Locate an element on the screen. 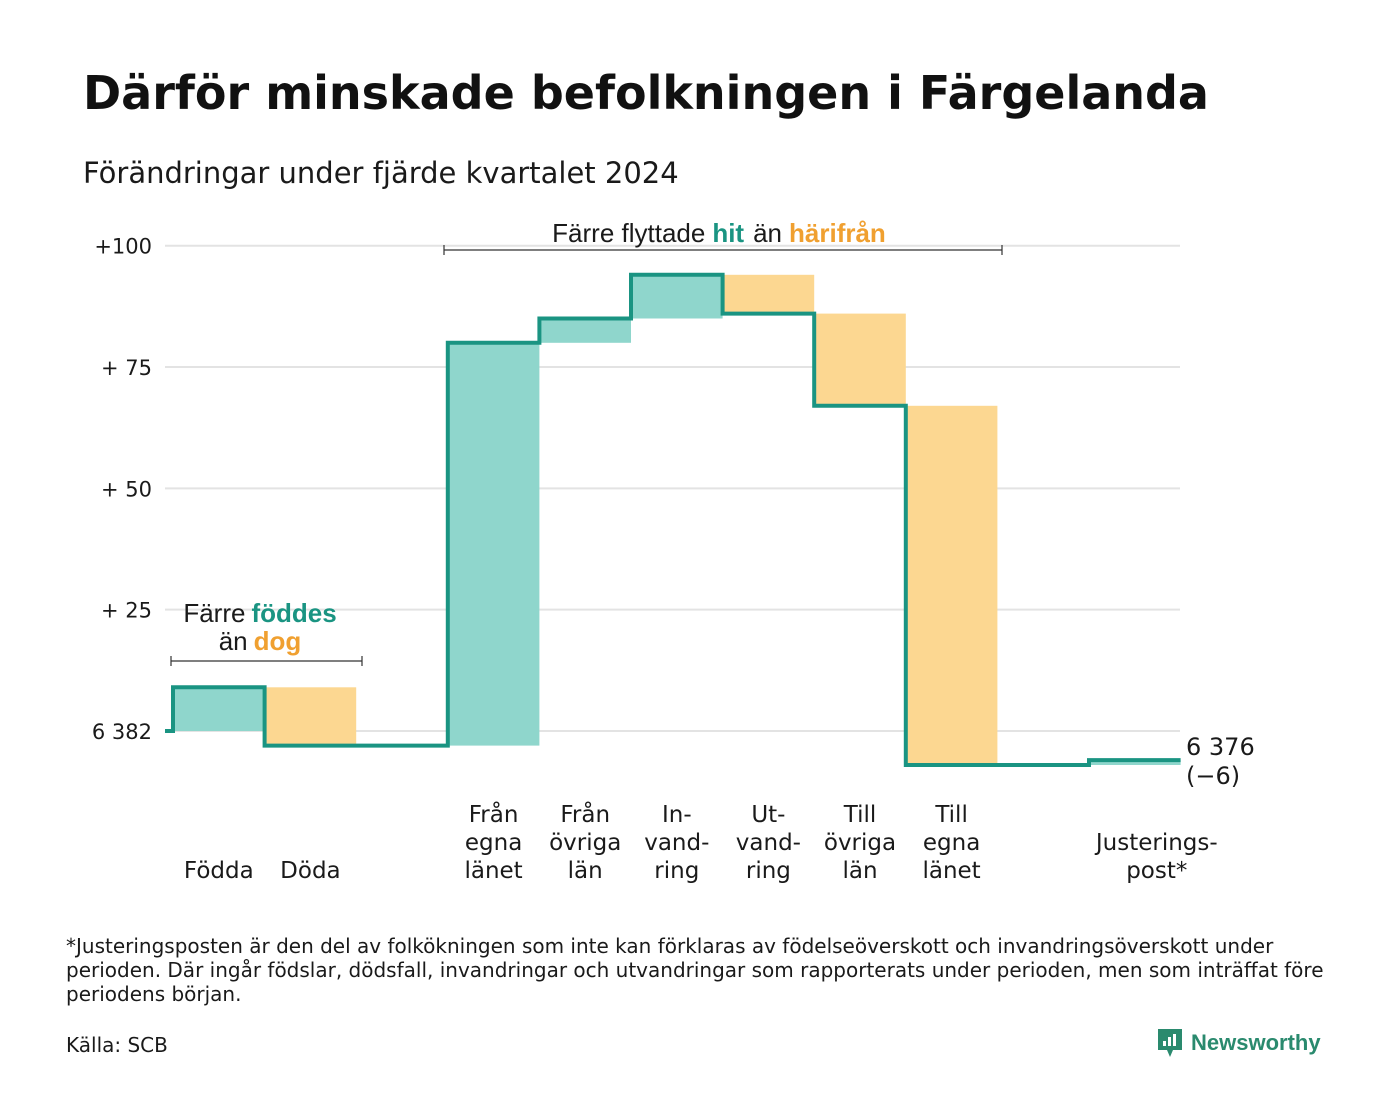  bar-till-egna-länet is located at coordinates (951, 585).